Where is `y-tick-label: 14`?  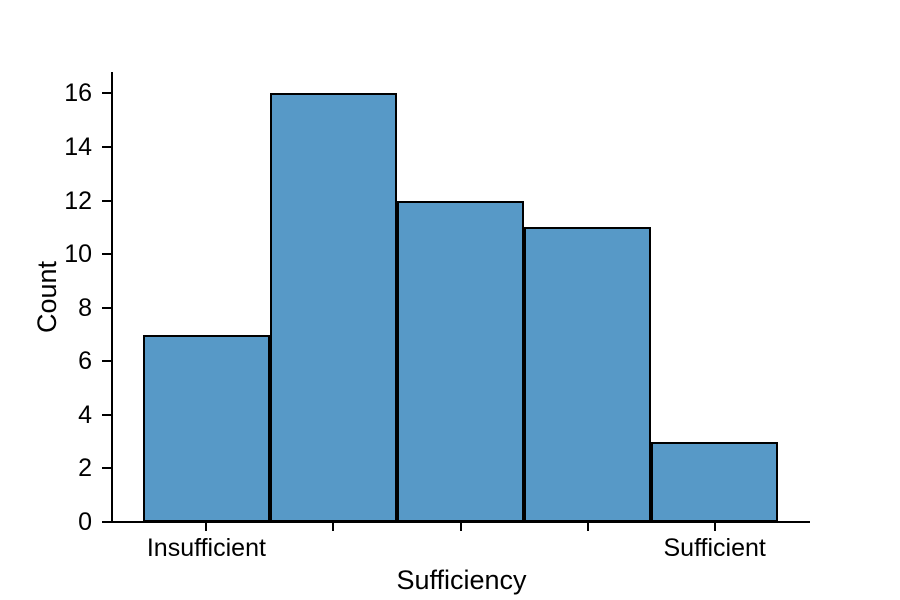
y-tick-label: 14 is located at coordinates (78, 147).